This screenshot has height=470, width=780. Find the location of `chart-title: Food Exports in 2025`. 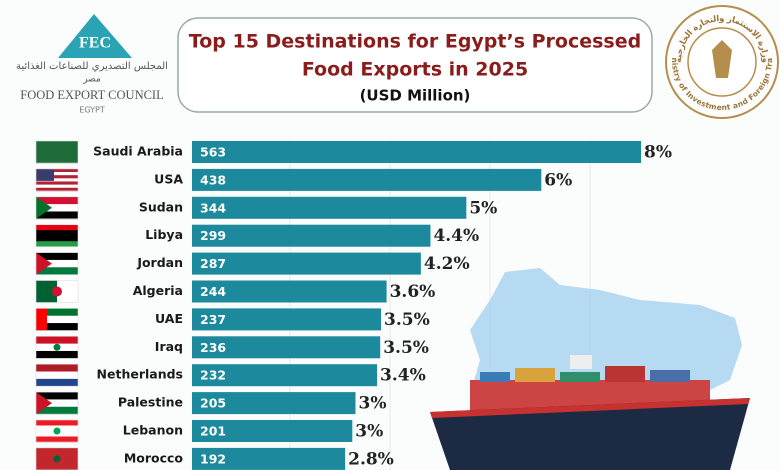

chart-title: Food Exports in 2025 is located at coordinates (415, 70).